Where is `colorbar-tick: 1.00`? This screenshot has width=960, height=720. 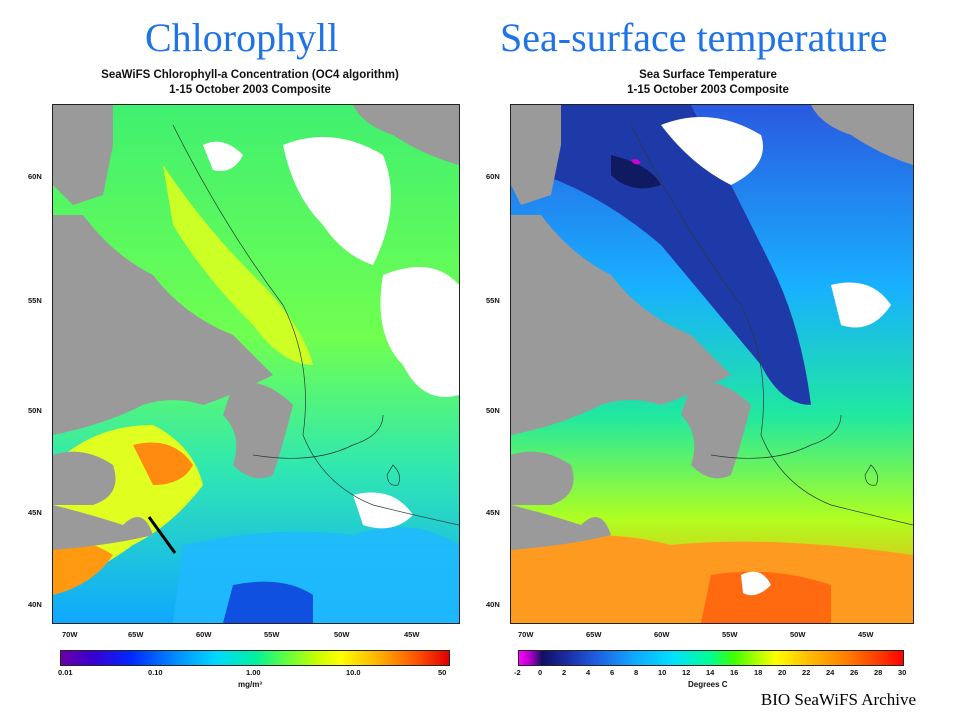 colorbar-tick: 1.00 is located at coordinates (253, 672).